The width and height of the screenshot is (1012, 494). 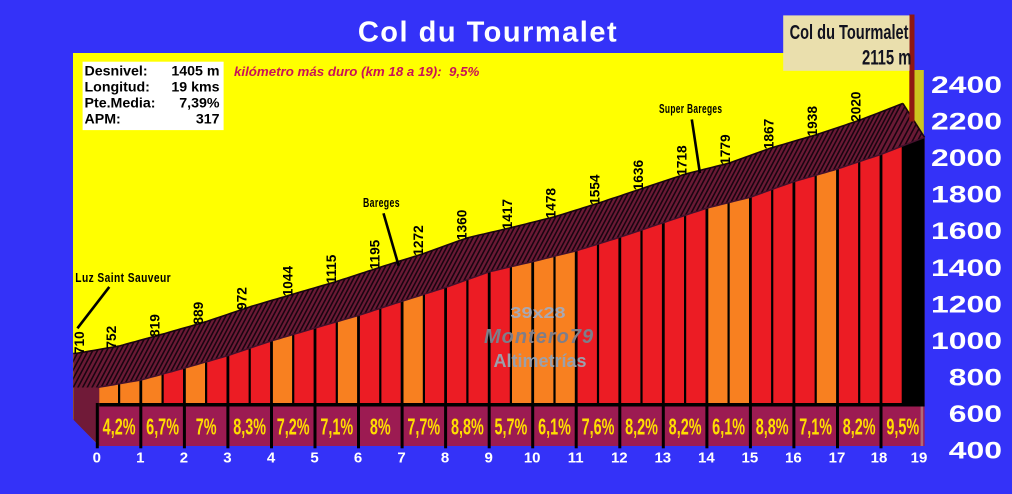 What do you see at coordinates (195, 87) in the screenshot?
I see `svg-text: 19 kms` at bounding box center [195, 87].